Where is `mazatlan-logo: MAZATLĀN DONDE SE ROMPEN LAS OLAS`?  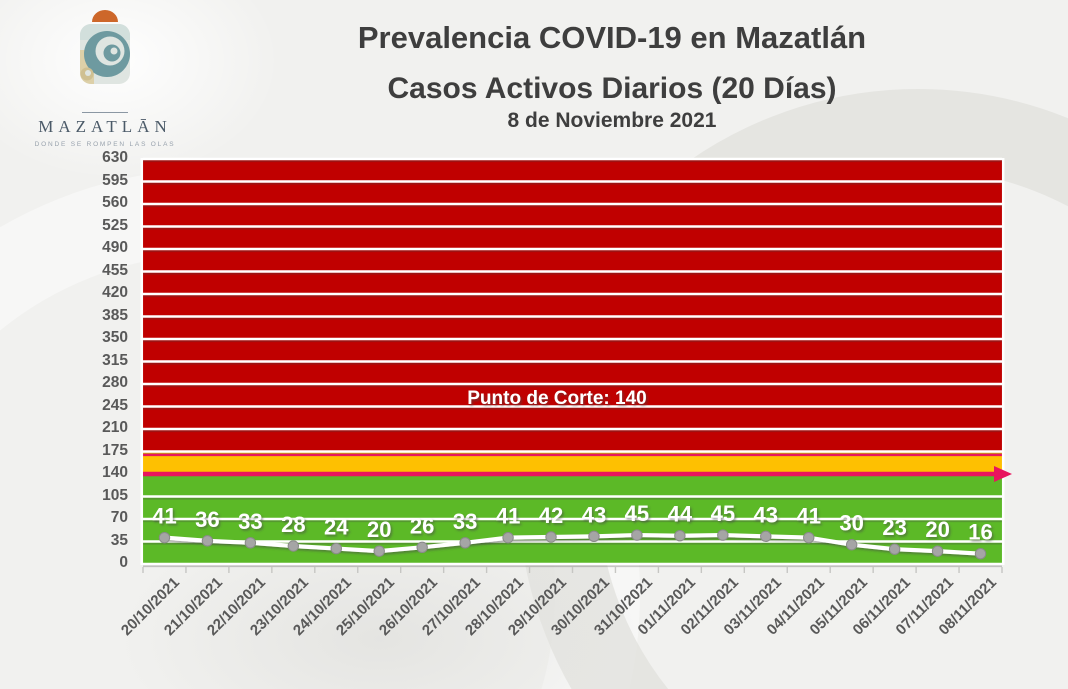
mazatlan-logo: MAZATLĀN DONDE SE ROMPEN LAS OLAS is located at coordinates (105, 77).